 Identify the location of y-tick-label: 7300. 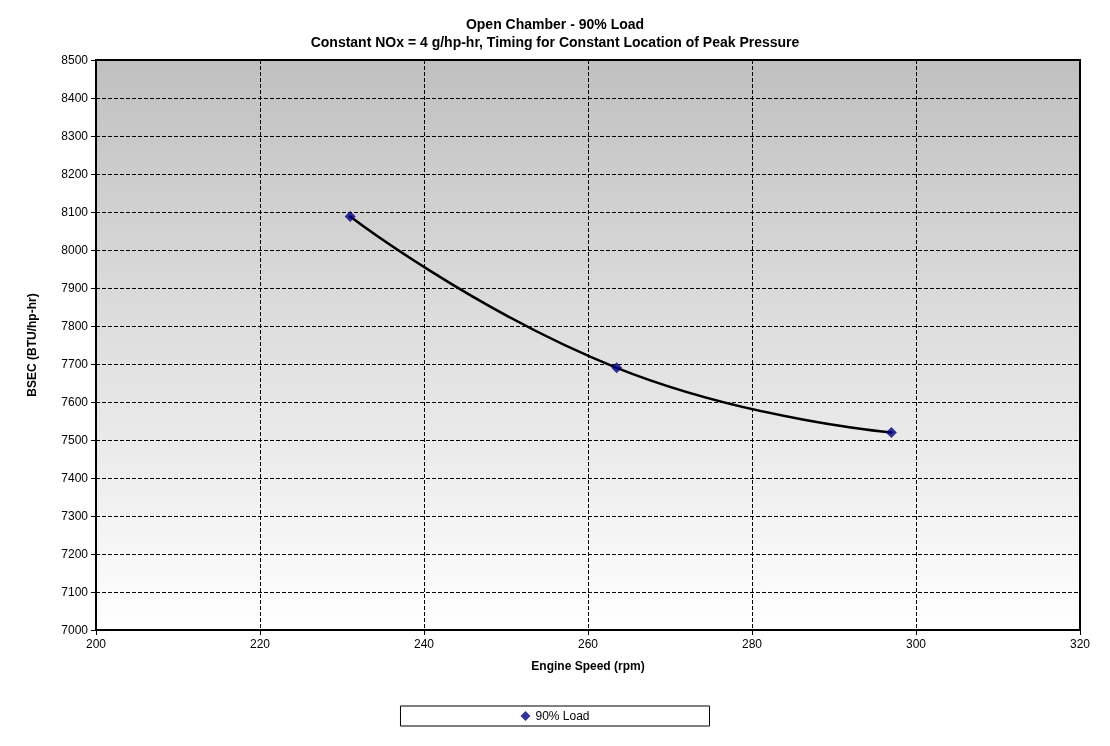
(75, 516).